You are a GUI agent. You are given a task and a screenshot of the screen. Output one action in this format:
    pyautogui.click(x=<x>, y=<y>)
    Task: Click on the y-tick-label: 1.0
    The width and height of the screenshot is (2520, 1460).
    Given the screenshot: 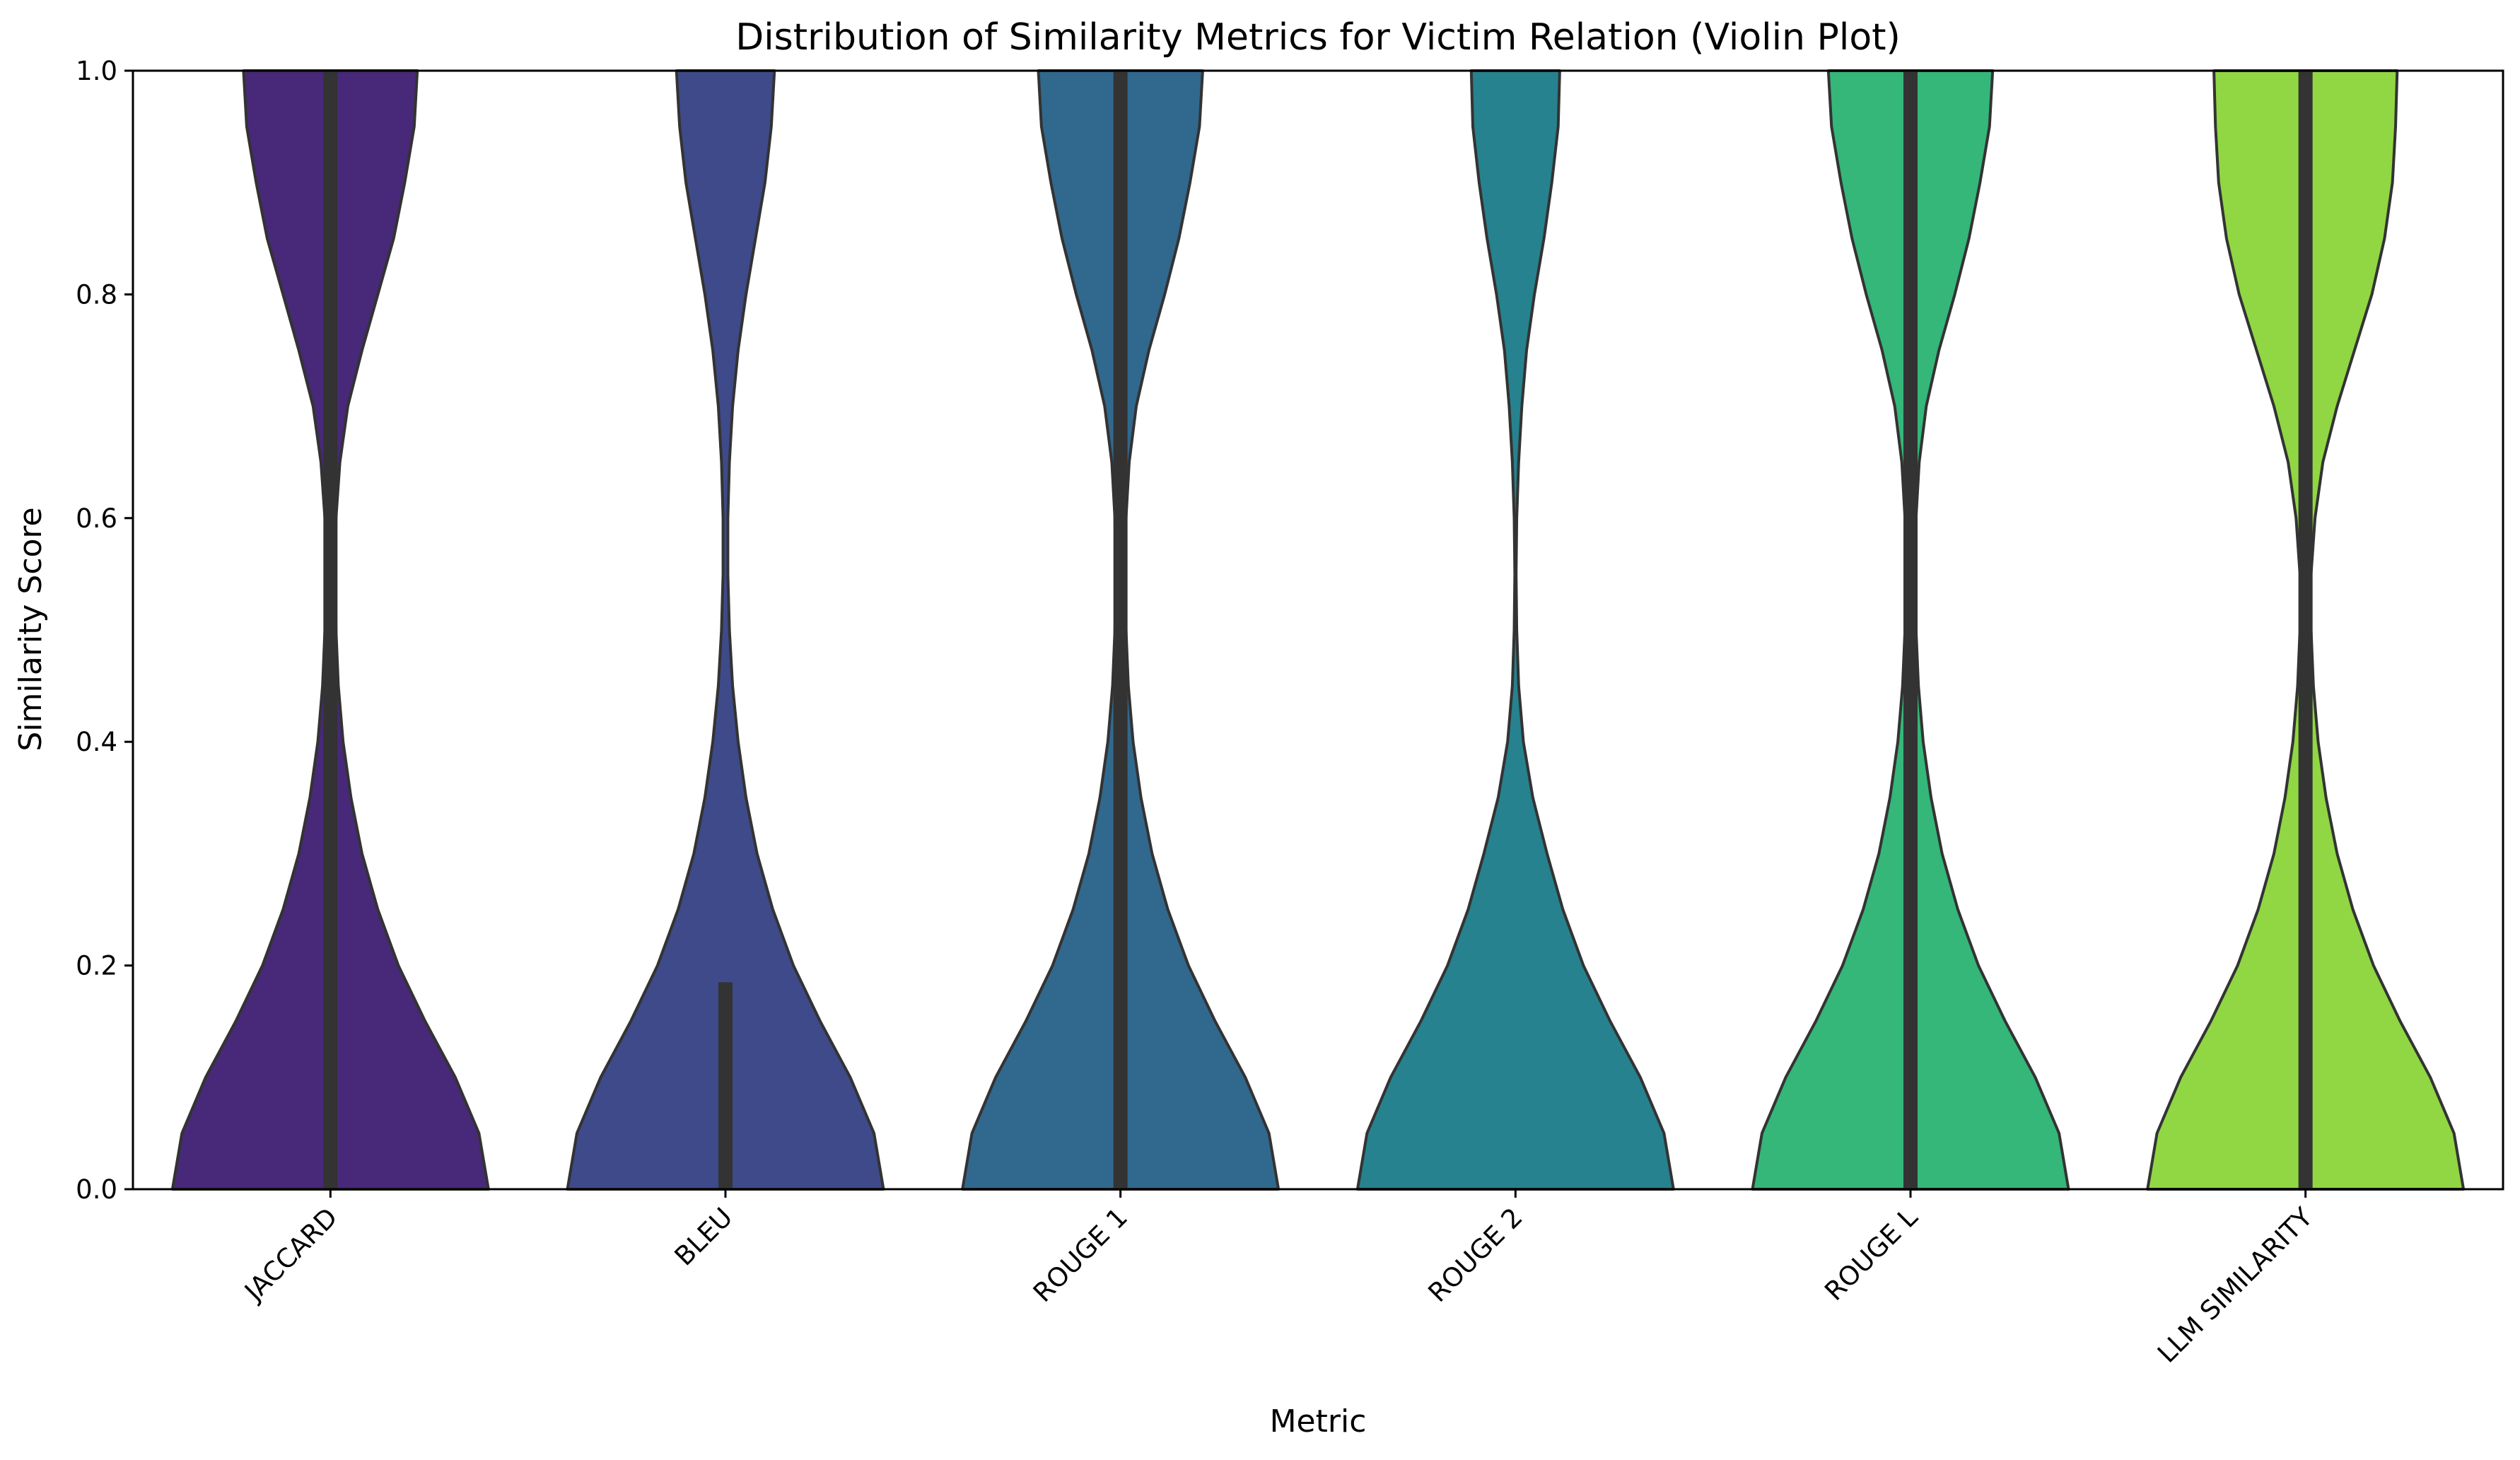 What is the action you would take?
    pyautogui.click(x=96, y=71)
    